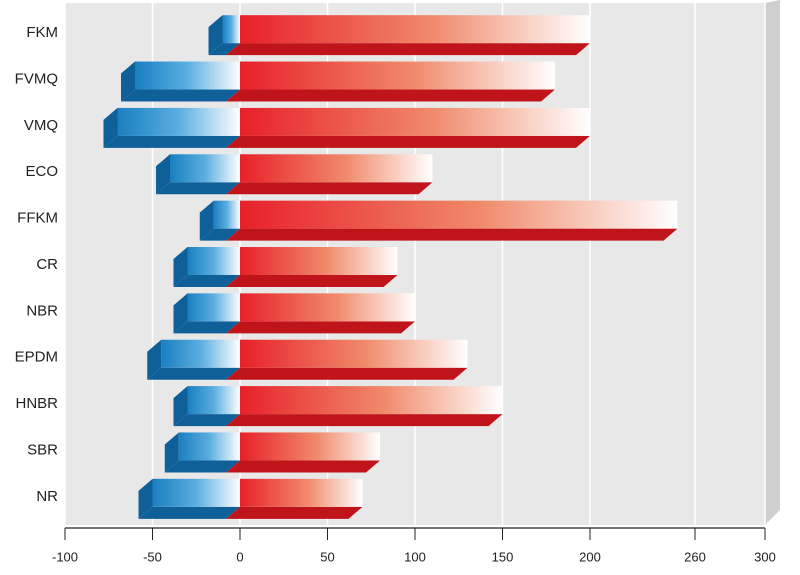 The image size is (800, 575). I want to click on y-tick-label: EPDM, so click(36, 357).